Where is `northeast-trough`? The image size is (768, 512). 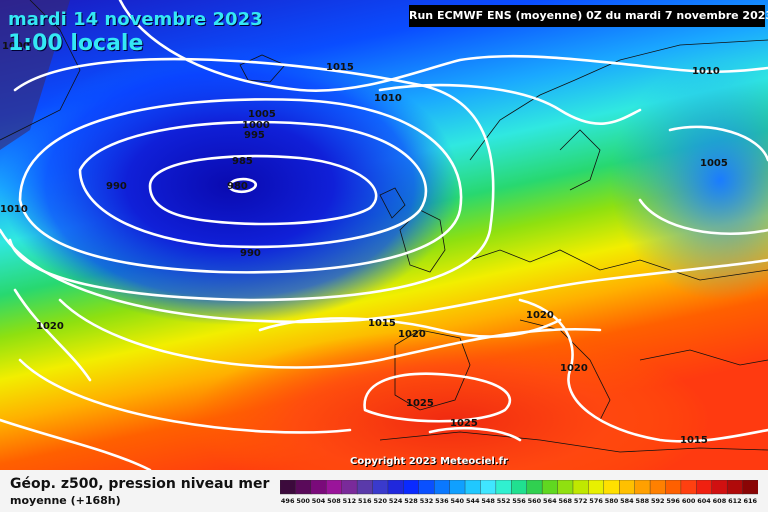
northeast-trough is located at coordinates (689, 180).